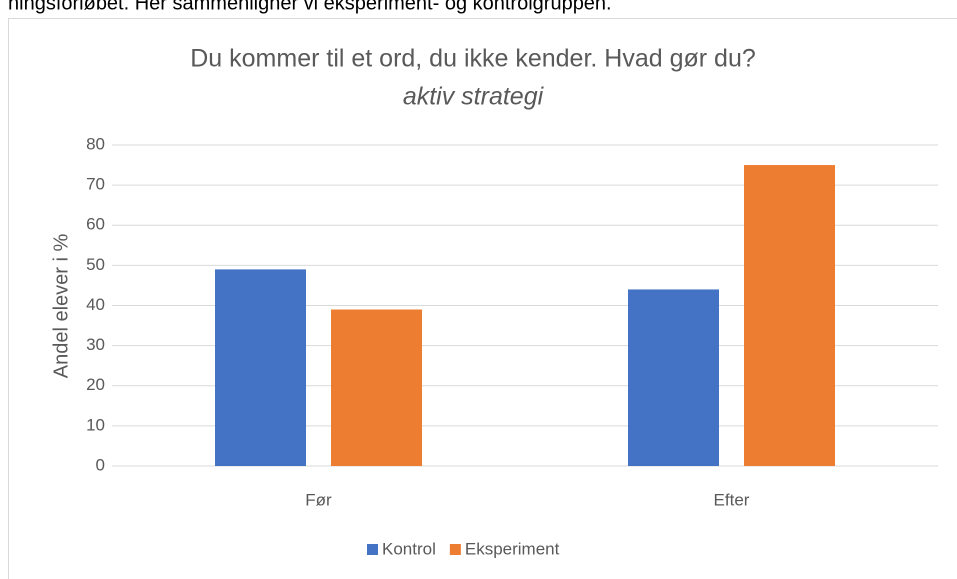 Image resolution: width=957 pixels, height=579 pixels. I want to click on y-tick-label: 20, so click(95, 384).